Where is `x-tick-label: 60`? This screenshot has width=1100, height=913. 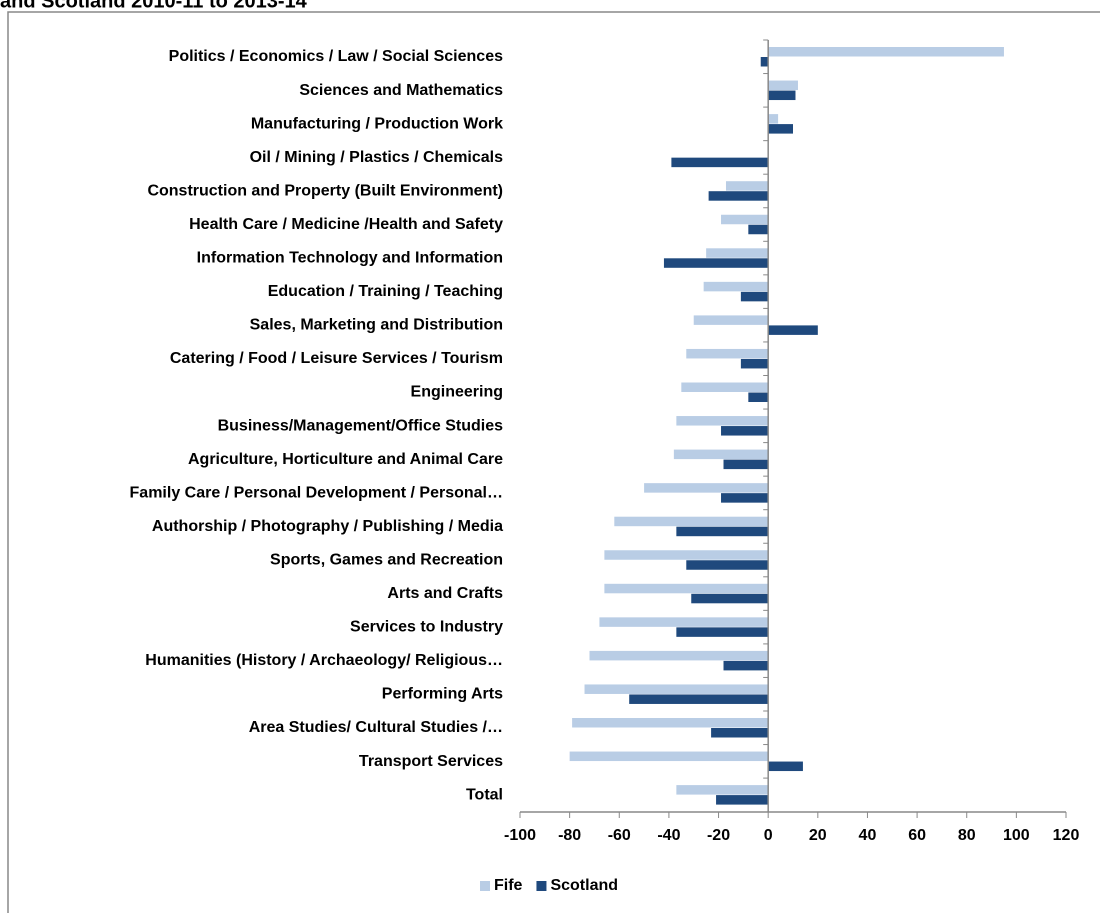
x-tick-label: 60 is located at coordinates (917, 835).